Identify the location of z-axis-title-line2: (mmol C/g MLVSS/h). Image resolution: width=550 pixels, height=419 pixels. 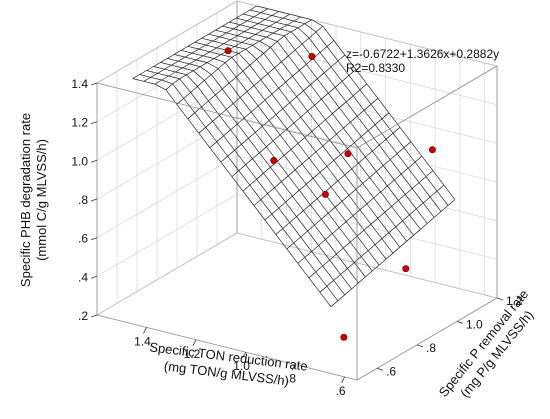
(41, 200).